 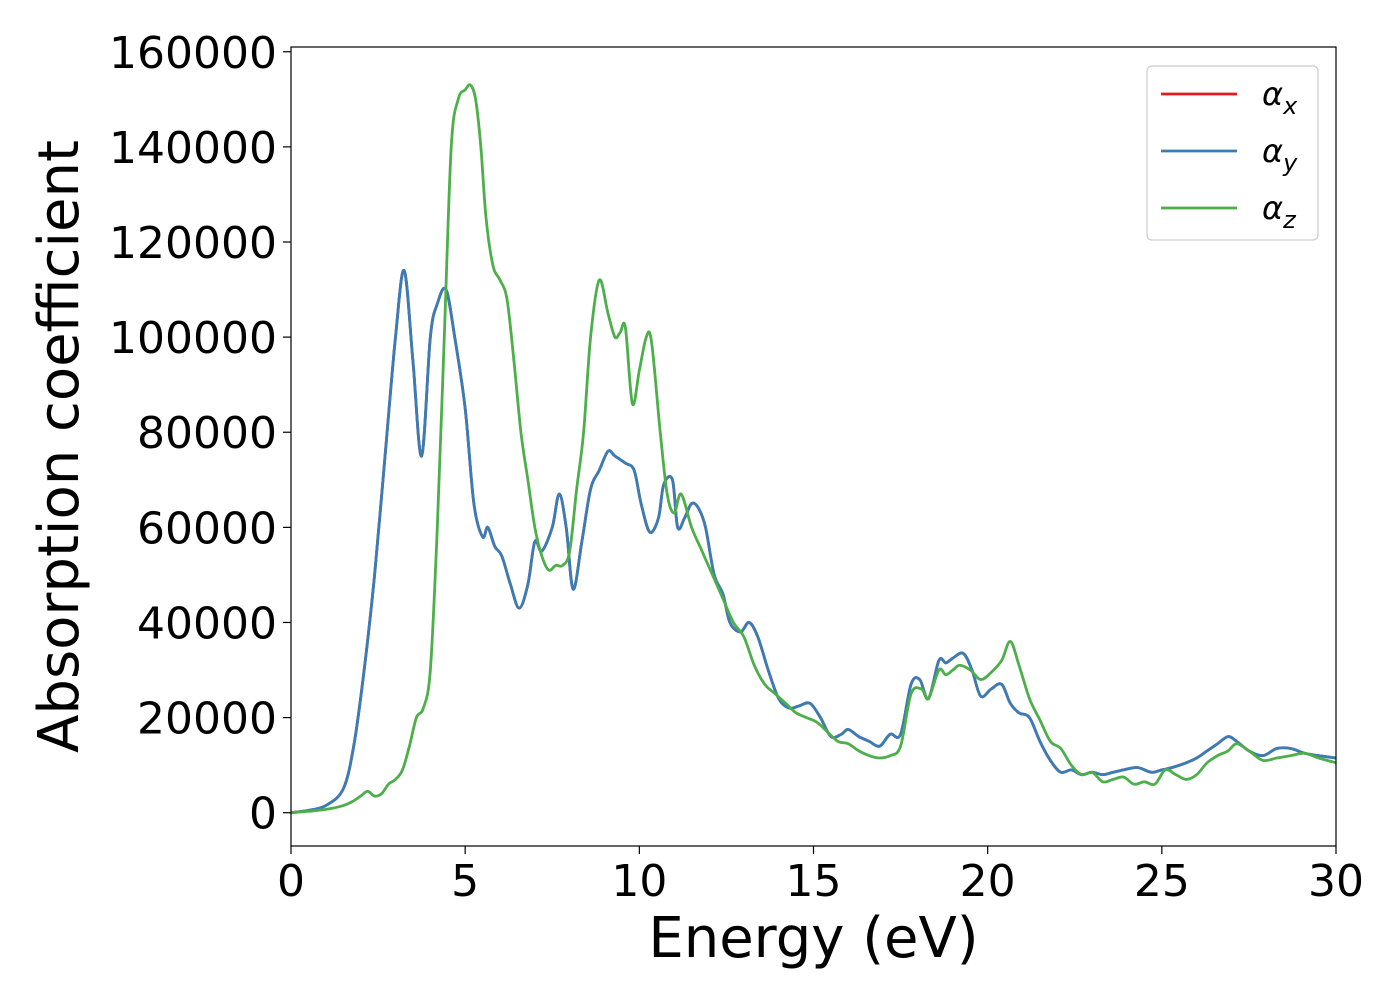 What do you see at coordinates (1336, 881) in the screenshot?
I see `x-tick-label: 30` at bounding box center [1336, 881].